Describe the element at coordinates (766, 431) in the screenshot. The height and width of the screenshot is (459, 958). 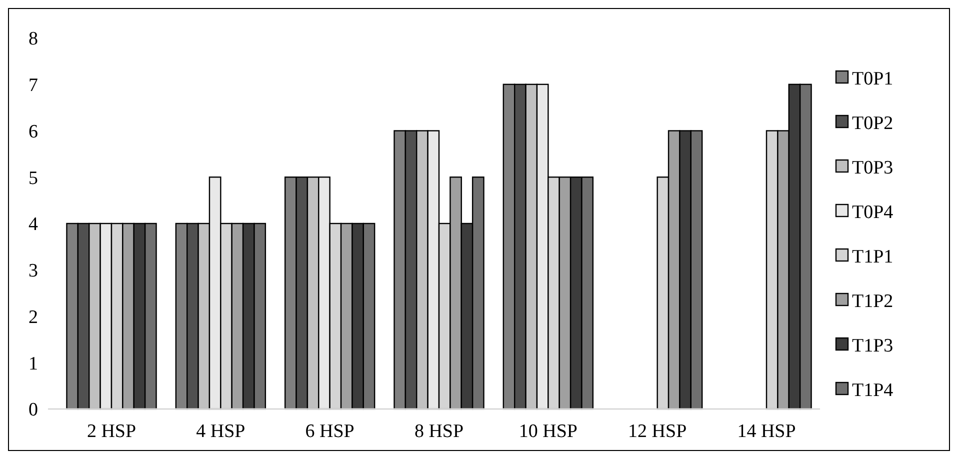
I see `x-tick-label: 14 HSP` at that location.